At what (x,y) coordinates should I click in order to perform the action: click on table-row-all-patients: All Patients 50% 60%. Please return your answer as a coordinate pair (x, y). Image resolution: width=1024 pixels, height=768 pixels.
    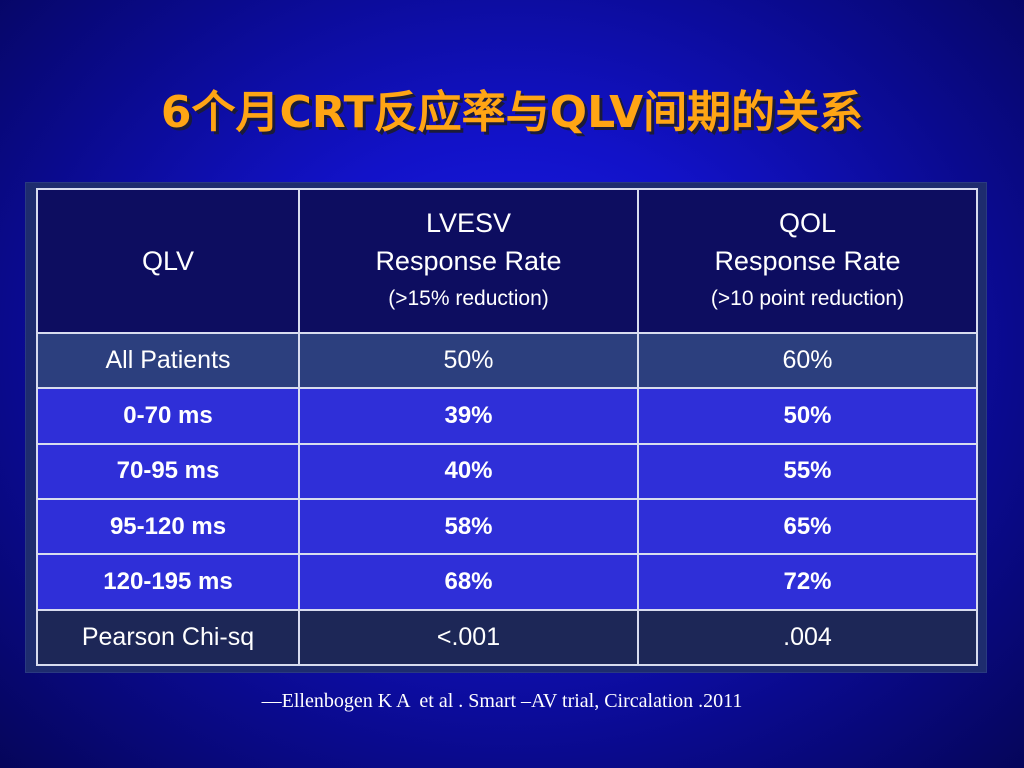
    Looking at the image, I should click on (507, 360).